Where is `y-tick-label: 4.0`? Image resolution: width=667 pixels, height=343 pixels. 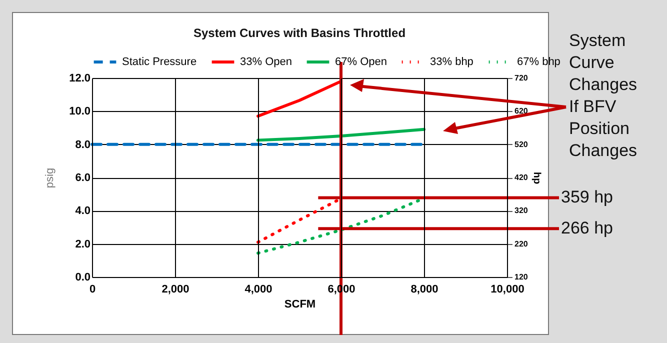
y-tick-label: 4.0 is located at coordinates (82, 211).